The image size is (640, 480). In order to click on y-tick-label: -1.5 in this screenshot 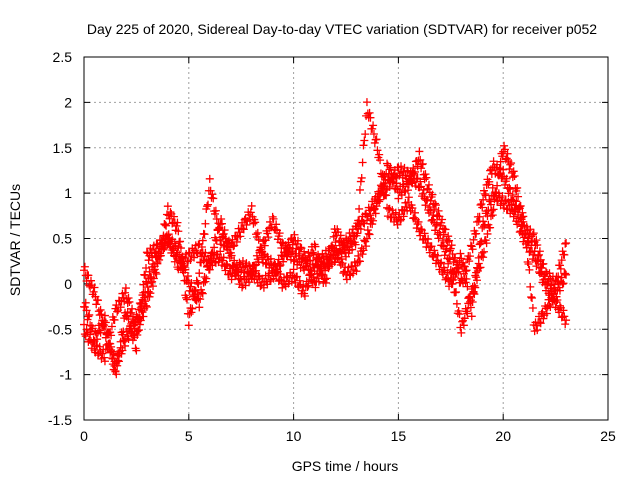, I will do `click(60, 420)`.